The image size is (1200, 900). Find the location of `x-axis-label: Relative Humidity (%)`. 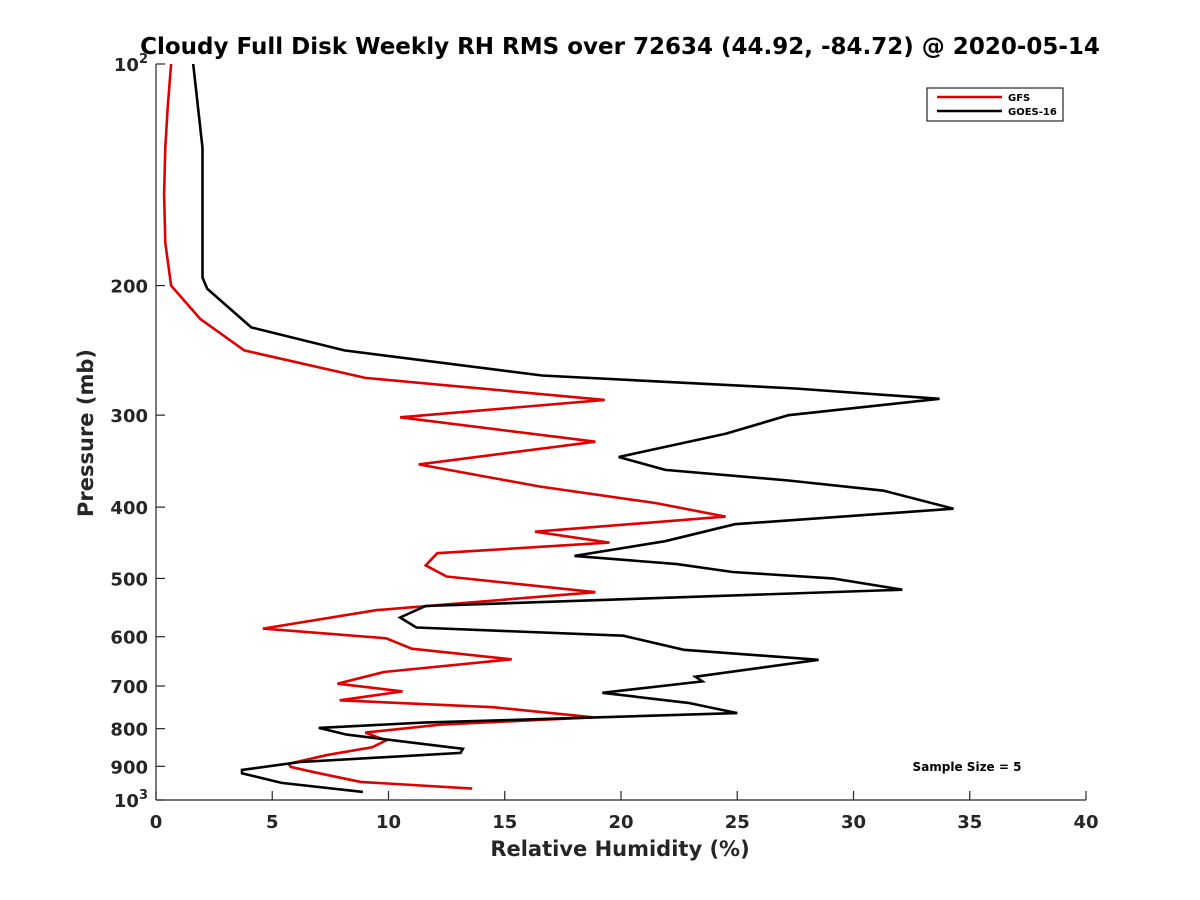

x-axis-label: Relative Humidity (%) is located at coordinates (619, 849).